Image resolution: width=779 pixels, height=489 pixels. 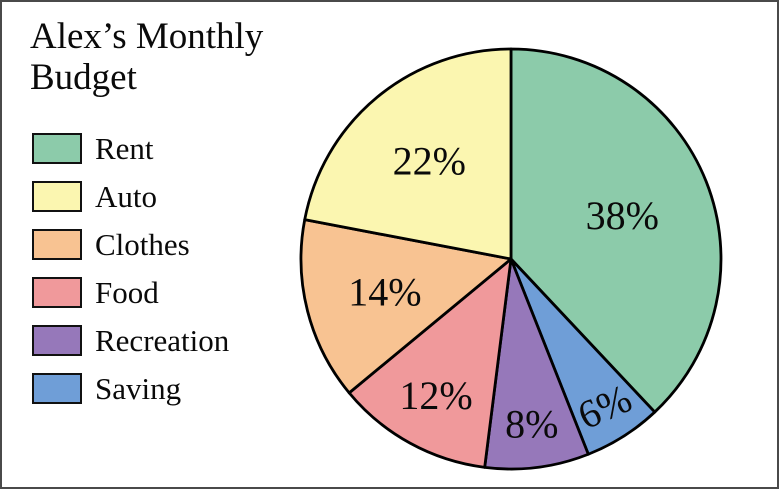 I want to click on pie-label-rent: 38%, so click(x=622, y=215).